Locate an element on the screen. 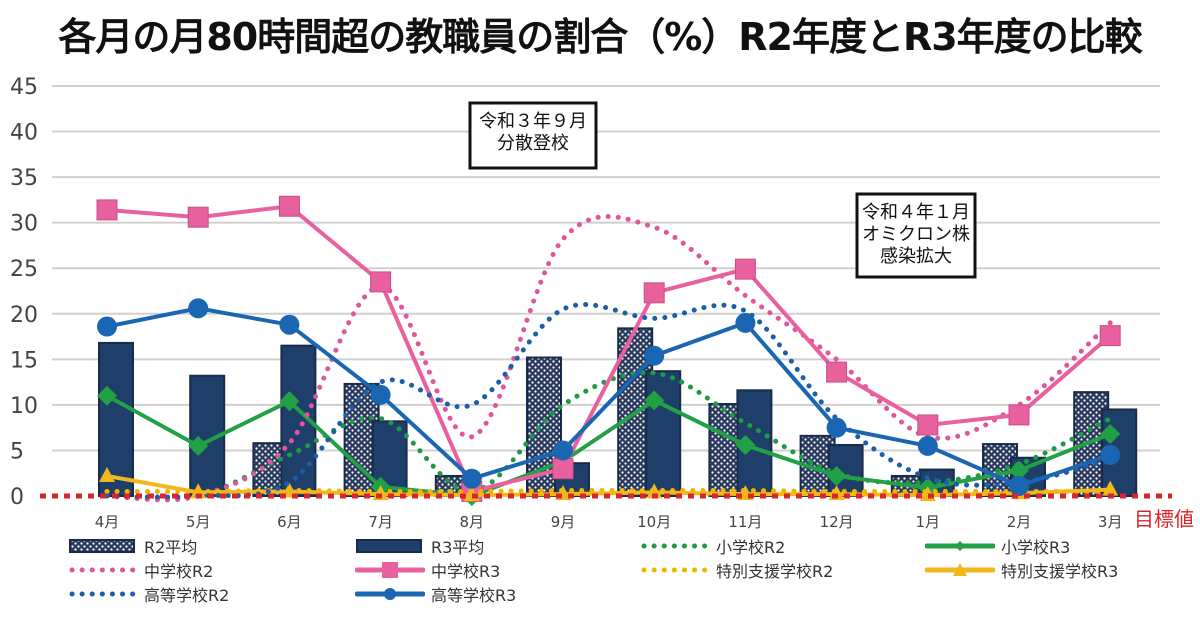 Image resolution: width=1200 pixels, height=626 pixels. legend-item: 小学校R3 is located at coordinates (997, 546).